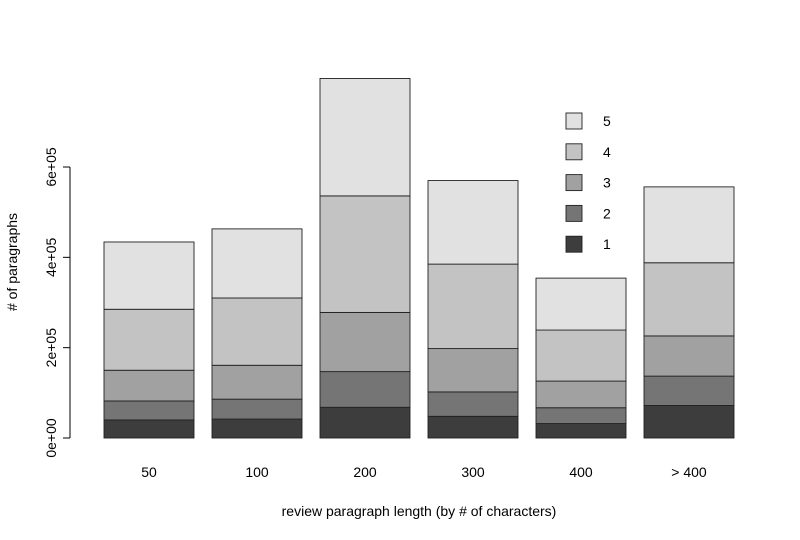 The image size is (800, 540). I want to click on legend-label-4: 4, so click(607, 152).